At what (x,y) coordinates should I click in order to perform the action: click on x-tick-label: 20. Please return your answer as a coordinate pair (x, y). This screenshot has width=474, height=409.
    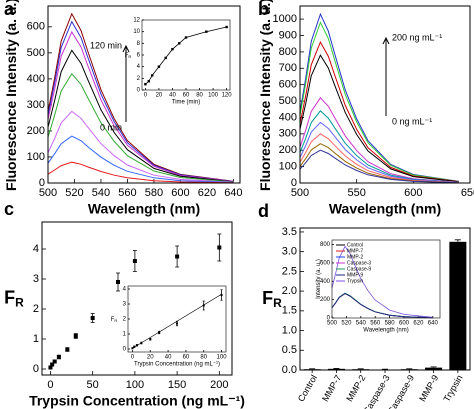
    Looking at the image, I should click on (150, 358).